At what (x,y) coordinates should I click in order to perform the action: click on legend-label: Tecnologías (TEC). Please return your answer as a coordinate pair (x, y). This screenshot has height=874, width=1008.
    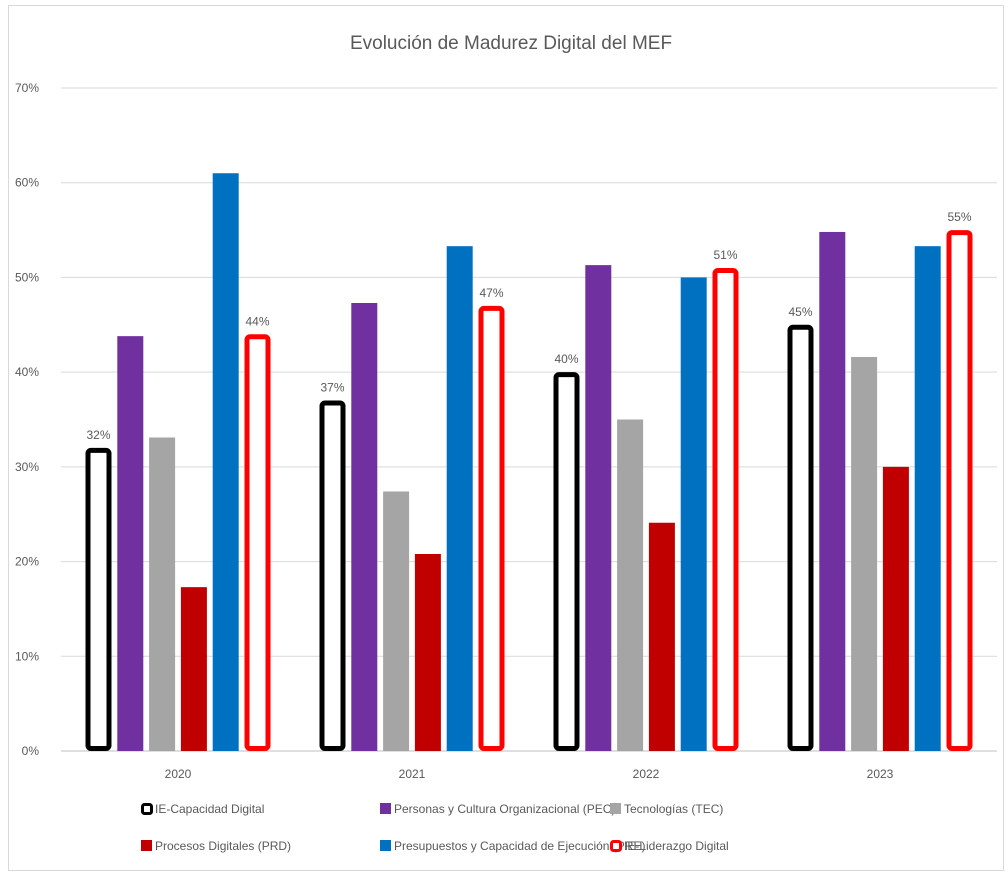
    Looking at the image, I should click on (673, 809).